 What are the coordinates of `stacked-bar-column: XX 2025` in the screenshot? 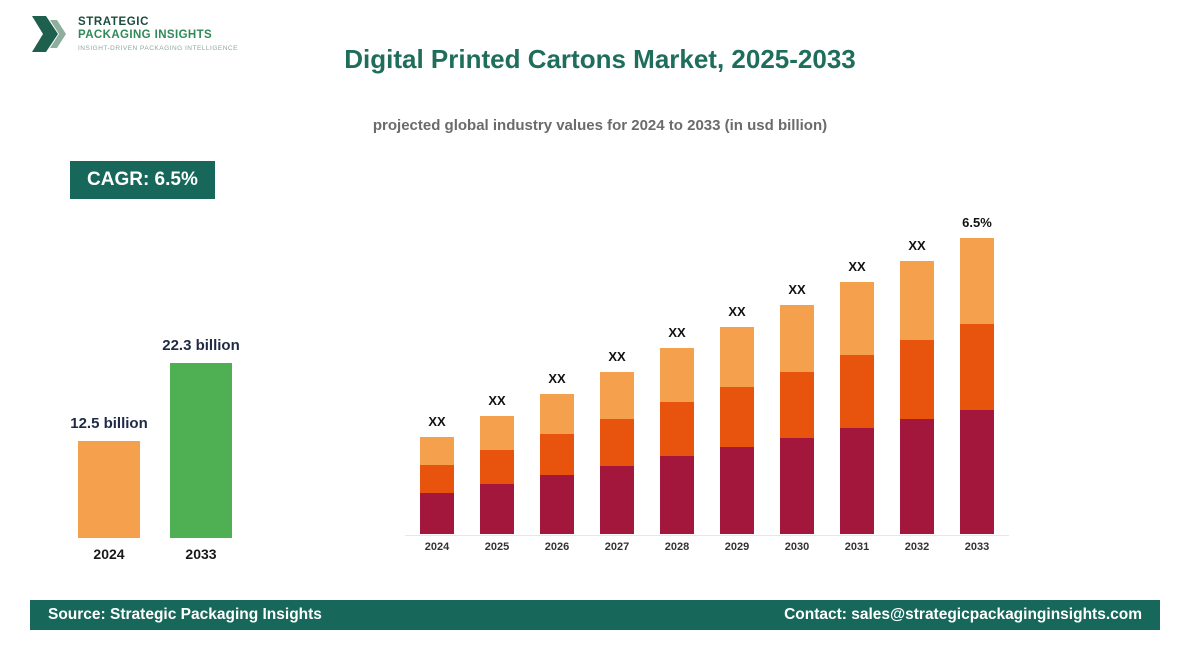 It's located at (497, 473).